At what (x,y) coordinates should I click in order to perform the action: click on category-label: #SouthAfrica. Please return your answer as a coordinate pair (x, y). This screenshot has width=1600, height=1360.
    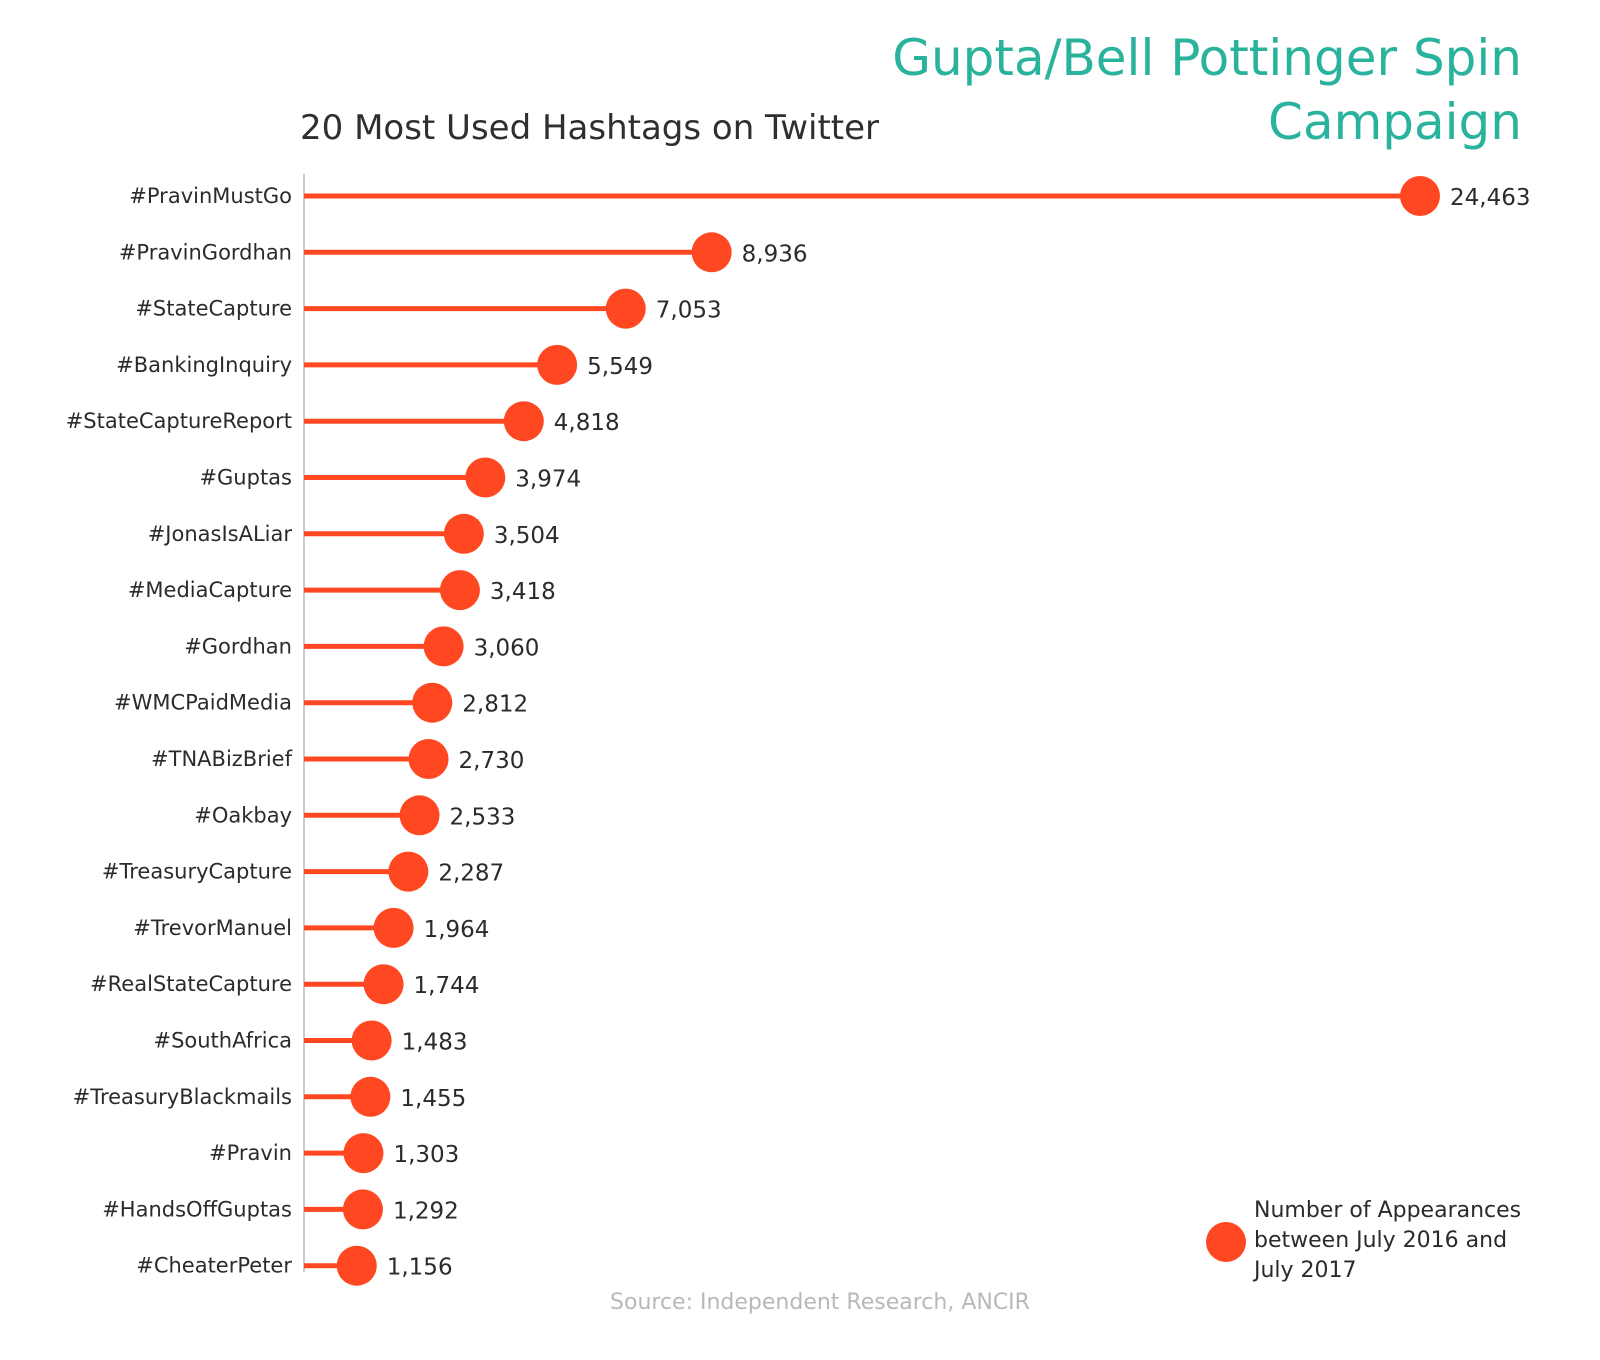
    Looking at the image, I should click on (222, 1041).